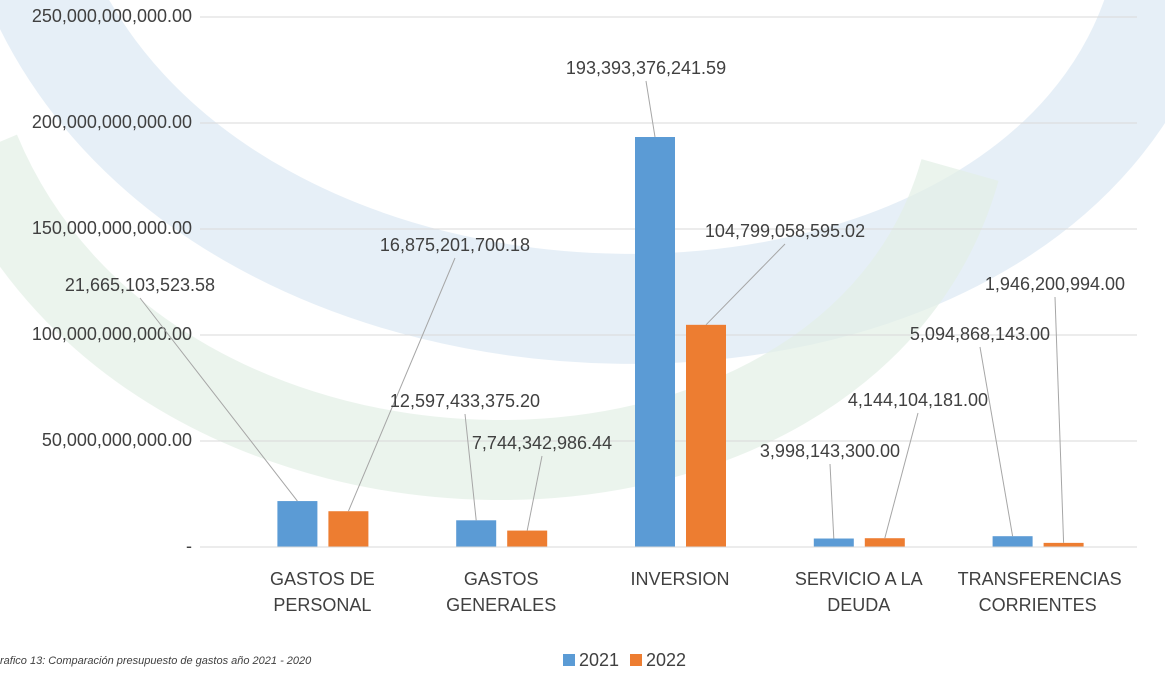  I want to click on data-label: 3,998,143,300.00, so click(830, 451).